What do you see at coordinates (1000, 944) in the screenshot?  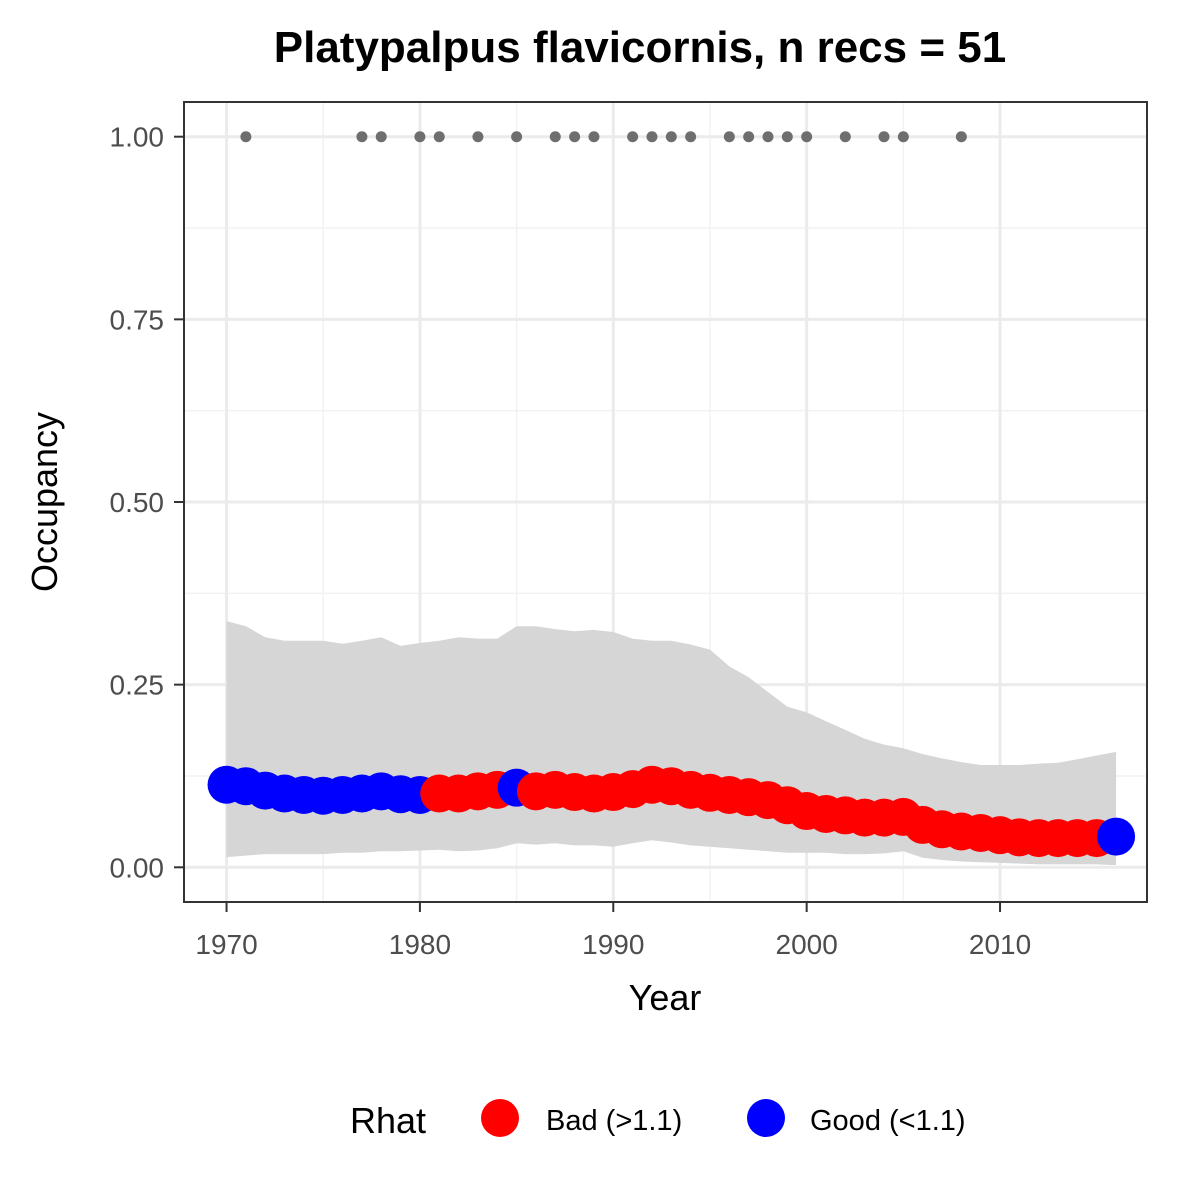 I see `x-tick-label: 2010` at bounding box center [1000, 944].